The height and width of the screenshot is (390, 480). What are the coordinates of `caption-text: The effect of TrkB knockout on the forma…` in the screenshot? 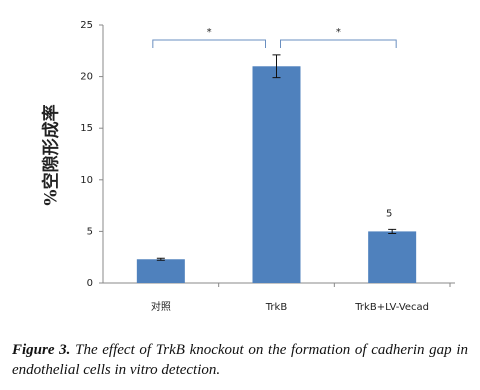 It's located at (240, 360).